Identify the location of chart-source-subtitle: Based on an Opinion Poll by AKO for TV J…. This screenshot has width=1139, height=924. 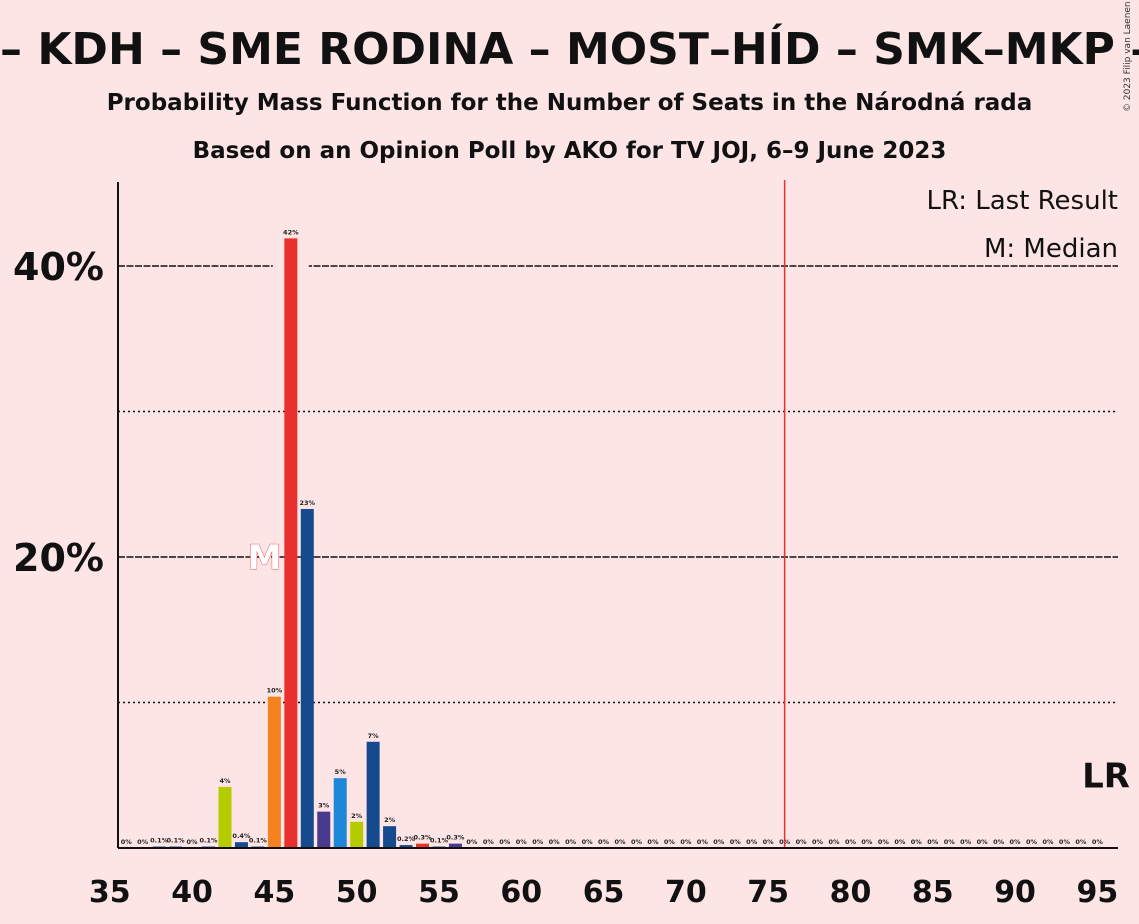
(569, 151).